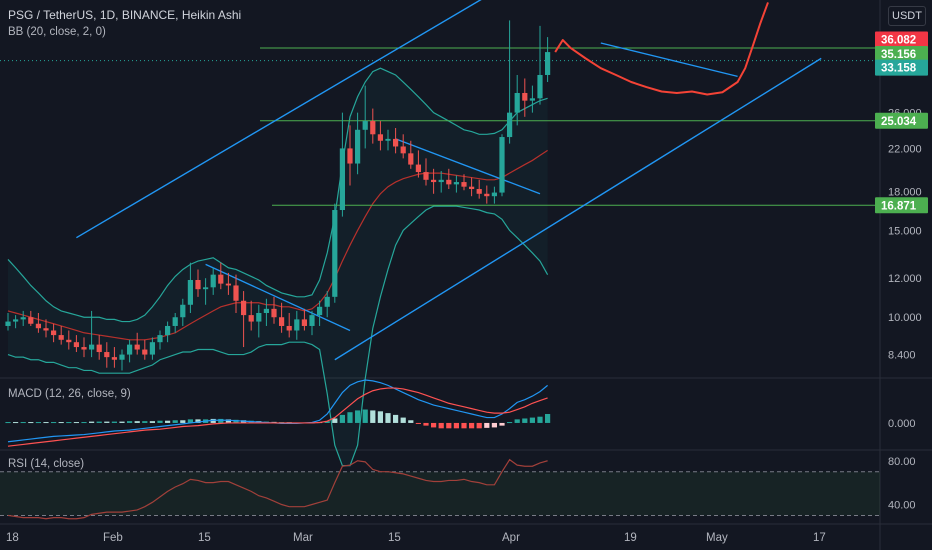  What do you see at coordinates (12, 538) in the screenshot?
I see `time-tick-label: 18` at bounding box center [12, 538].